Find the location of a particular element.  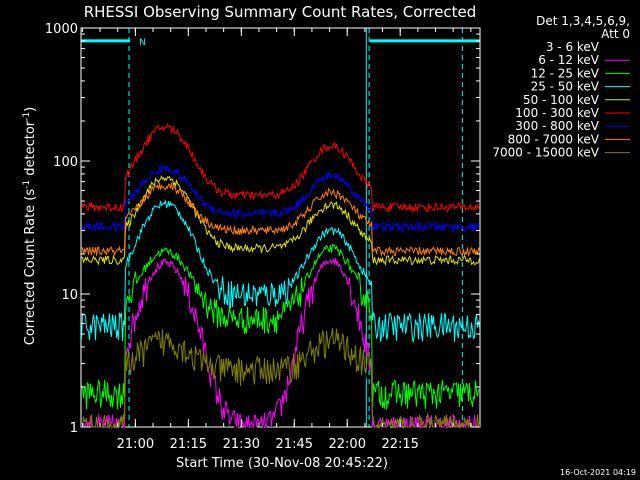

x-tick-label: 21:45 is located at coordinates (294, 444).